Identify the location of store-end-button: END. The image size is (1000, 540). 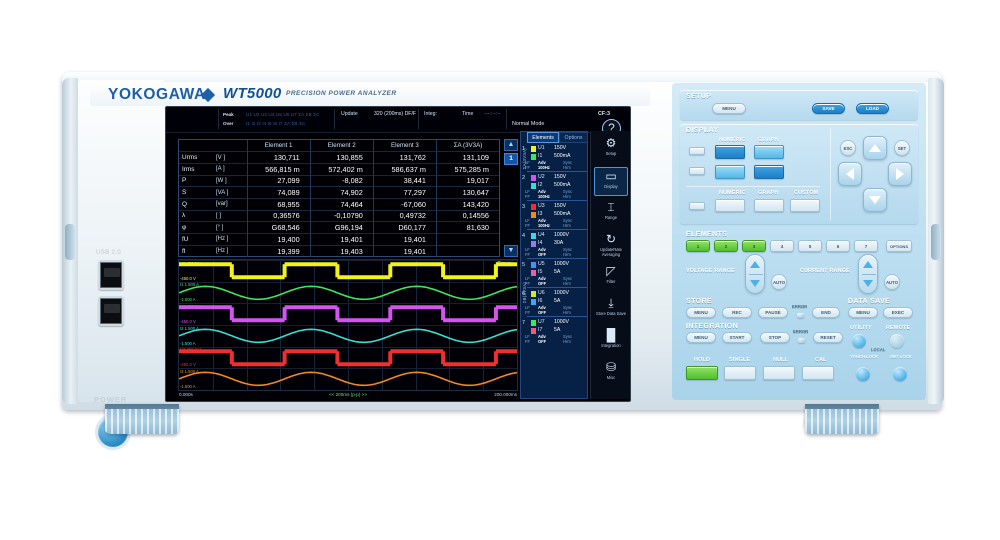
(826, 312).